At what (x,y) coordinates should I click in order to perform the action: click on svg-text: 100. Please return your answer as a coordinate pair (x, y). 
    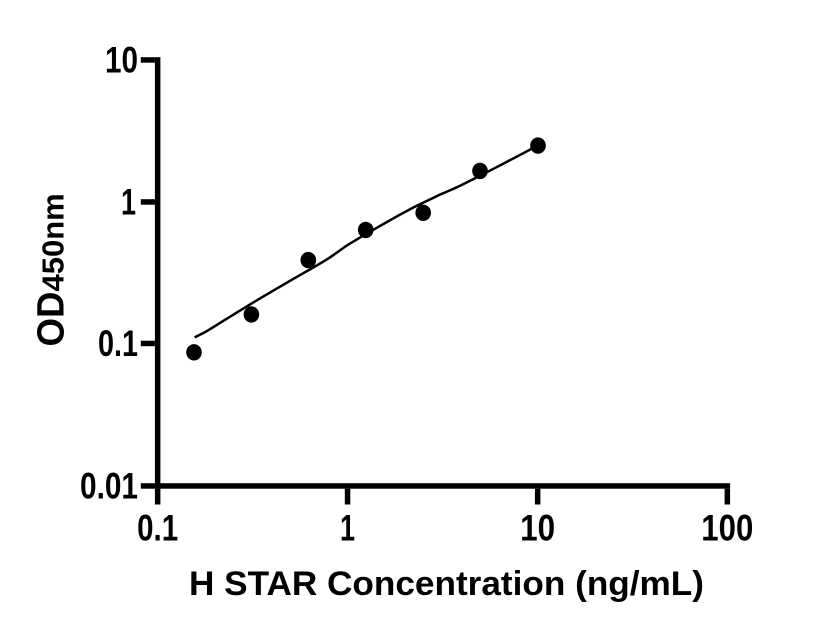
    Looking at the image, I should click on (727, 528).